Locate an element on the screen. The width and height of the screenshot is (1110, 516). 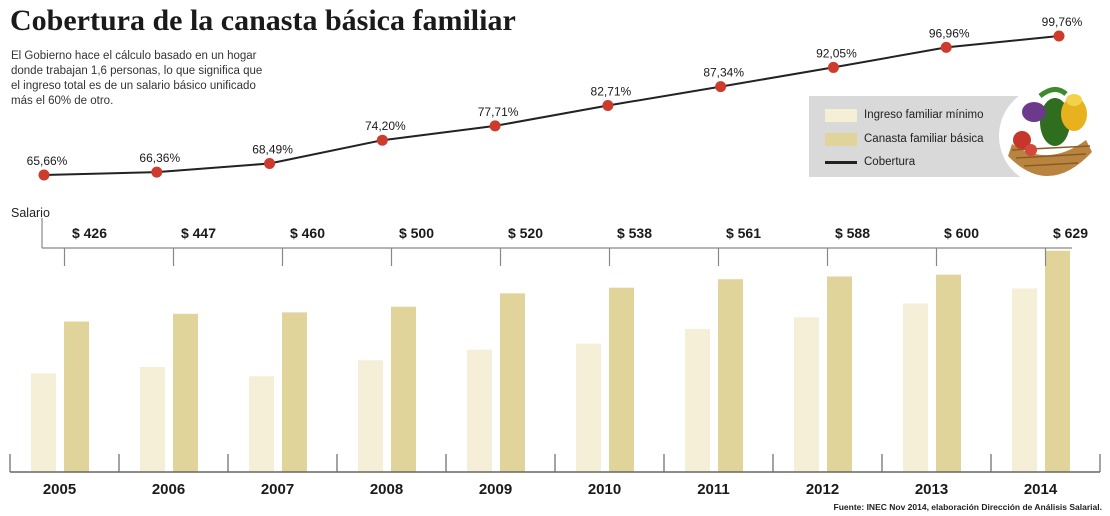
x-tick-label-2006: 2006 is located at coordinates (168, 489).